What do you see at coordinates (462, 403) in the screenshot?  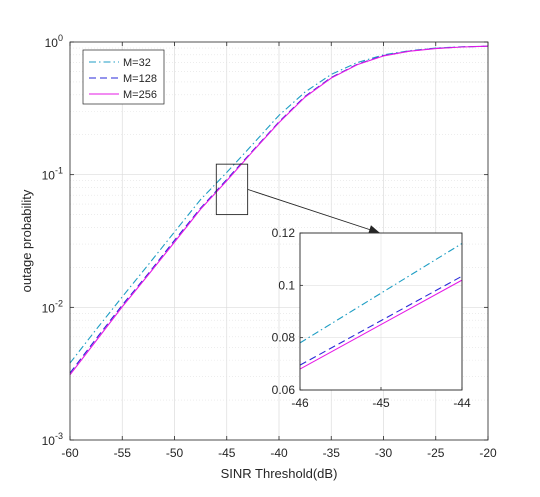 I see `inset-x-tick-label: -44` at bounding box center [462, 403].